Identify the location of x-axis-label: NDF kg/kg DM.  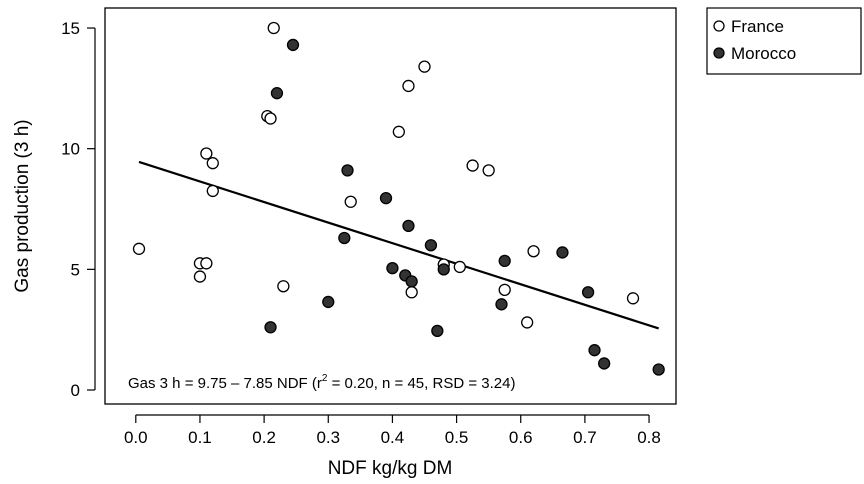
(390, 468).